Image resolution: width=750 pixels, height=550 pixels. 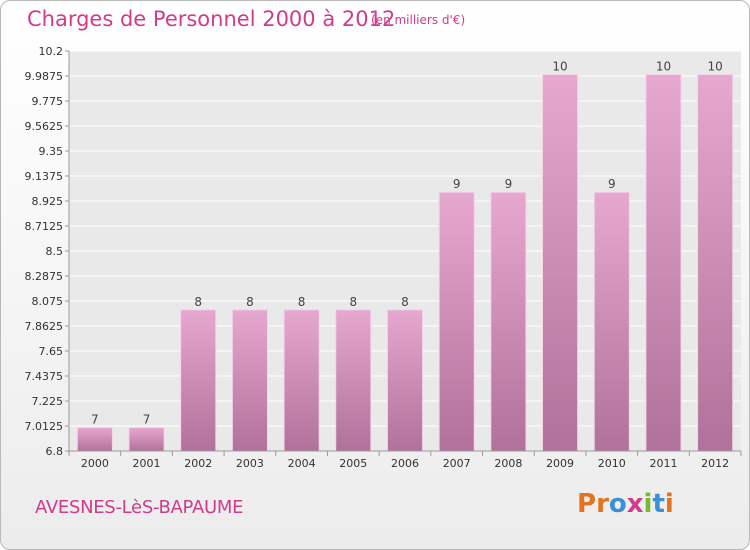 What do you see at coordinates (146, 439) in the screenshot?
I see `bar-2001` at bounding box center [146, 439].